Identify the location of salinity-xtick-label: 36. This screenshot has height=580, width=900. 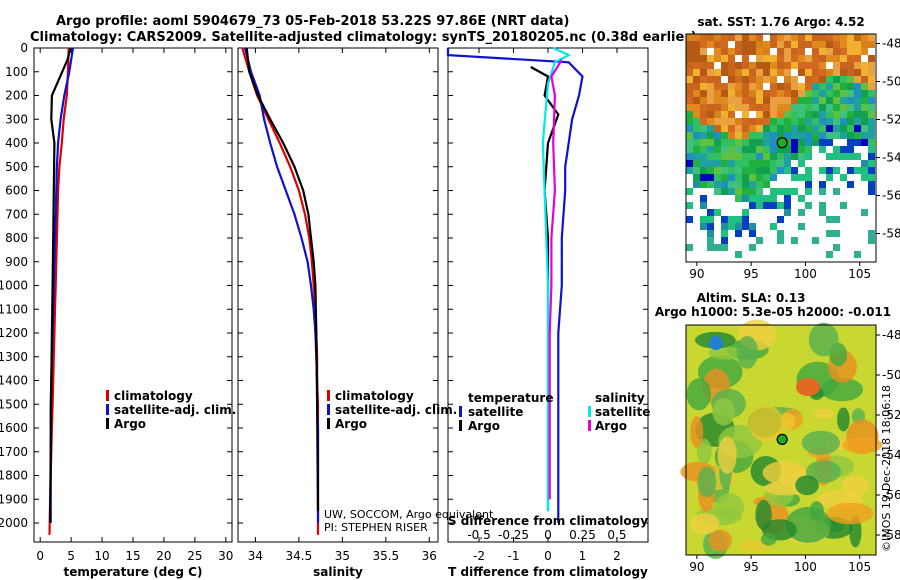
(429, 556).